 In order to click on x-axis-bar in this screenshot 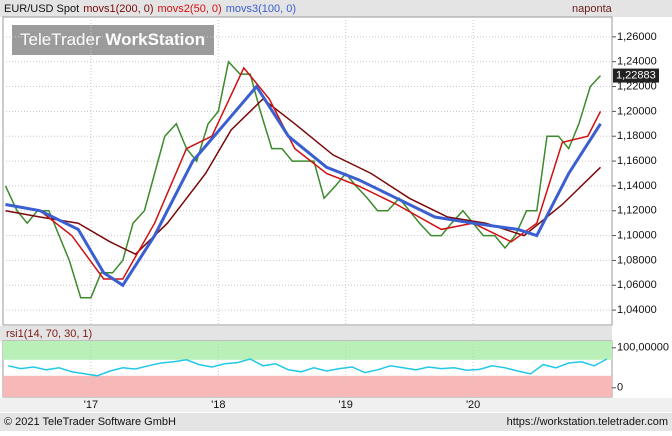, I will do `click(336, 405)`.